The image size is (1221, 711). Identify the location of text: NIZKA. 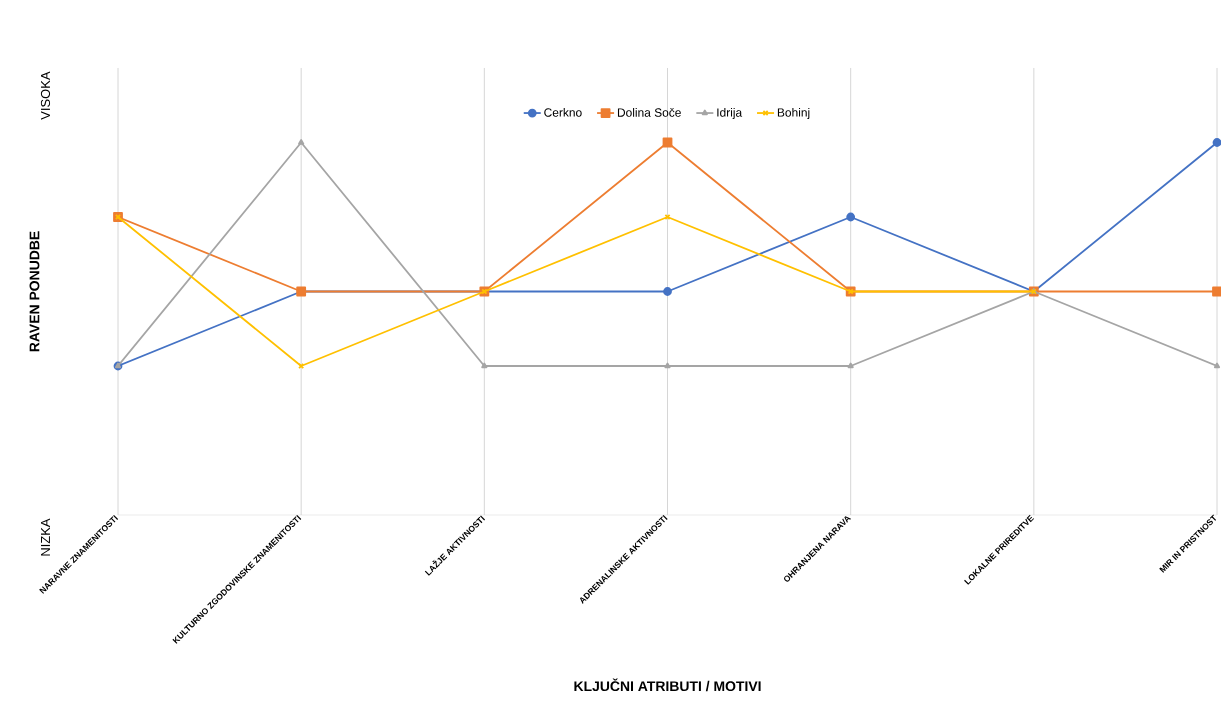
(45, 537).